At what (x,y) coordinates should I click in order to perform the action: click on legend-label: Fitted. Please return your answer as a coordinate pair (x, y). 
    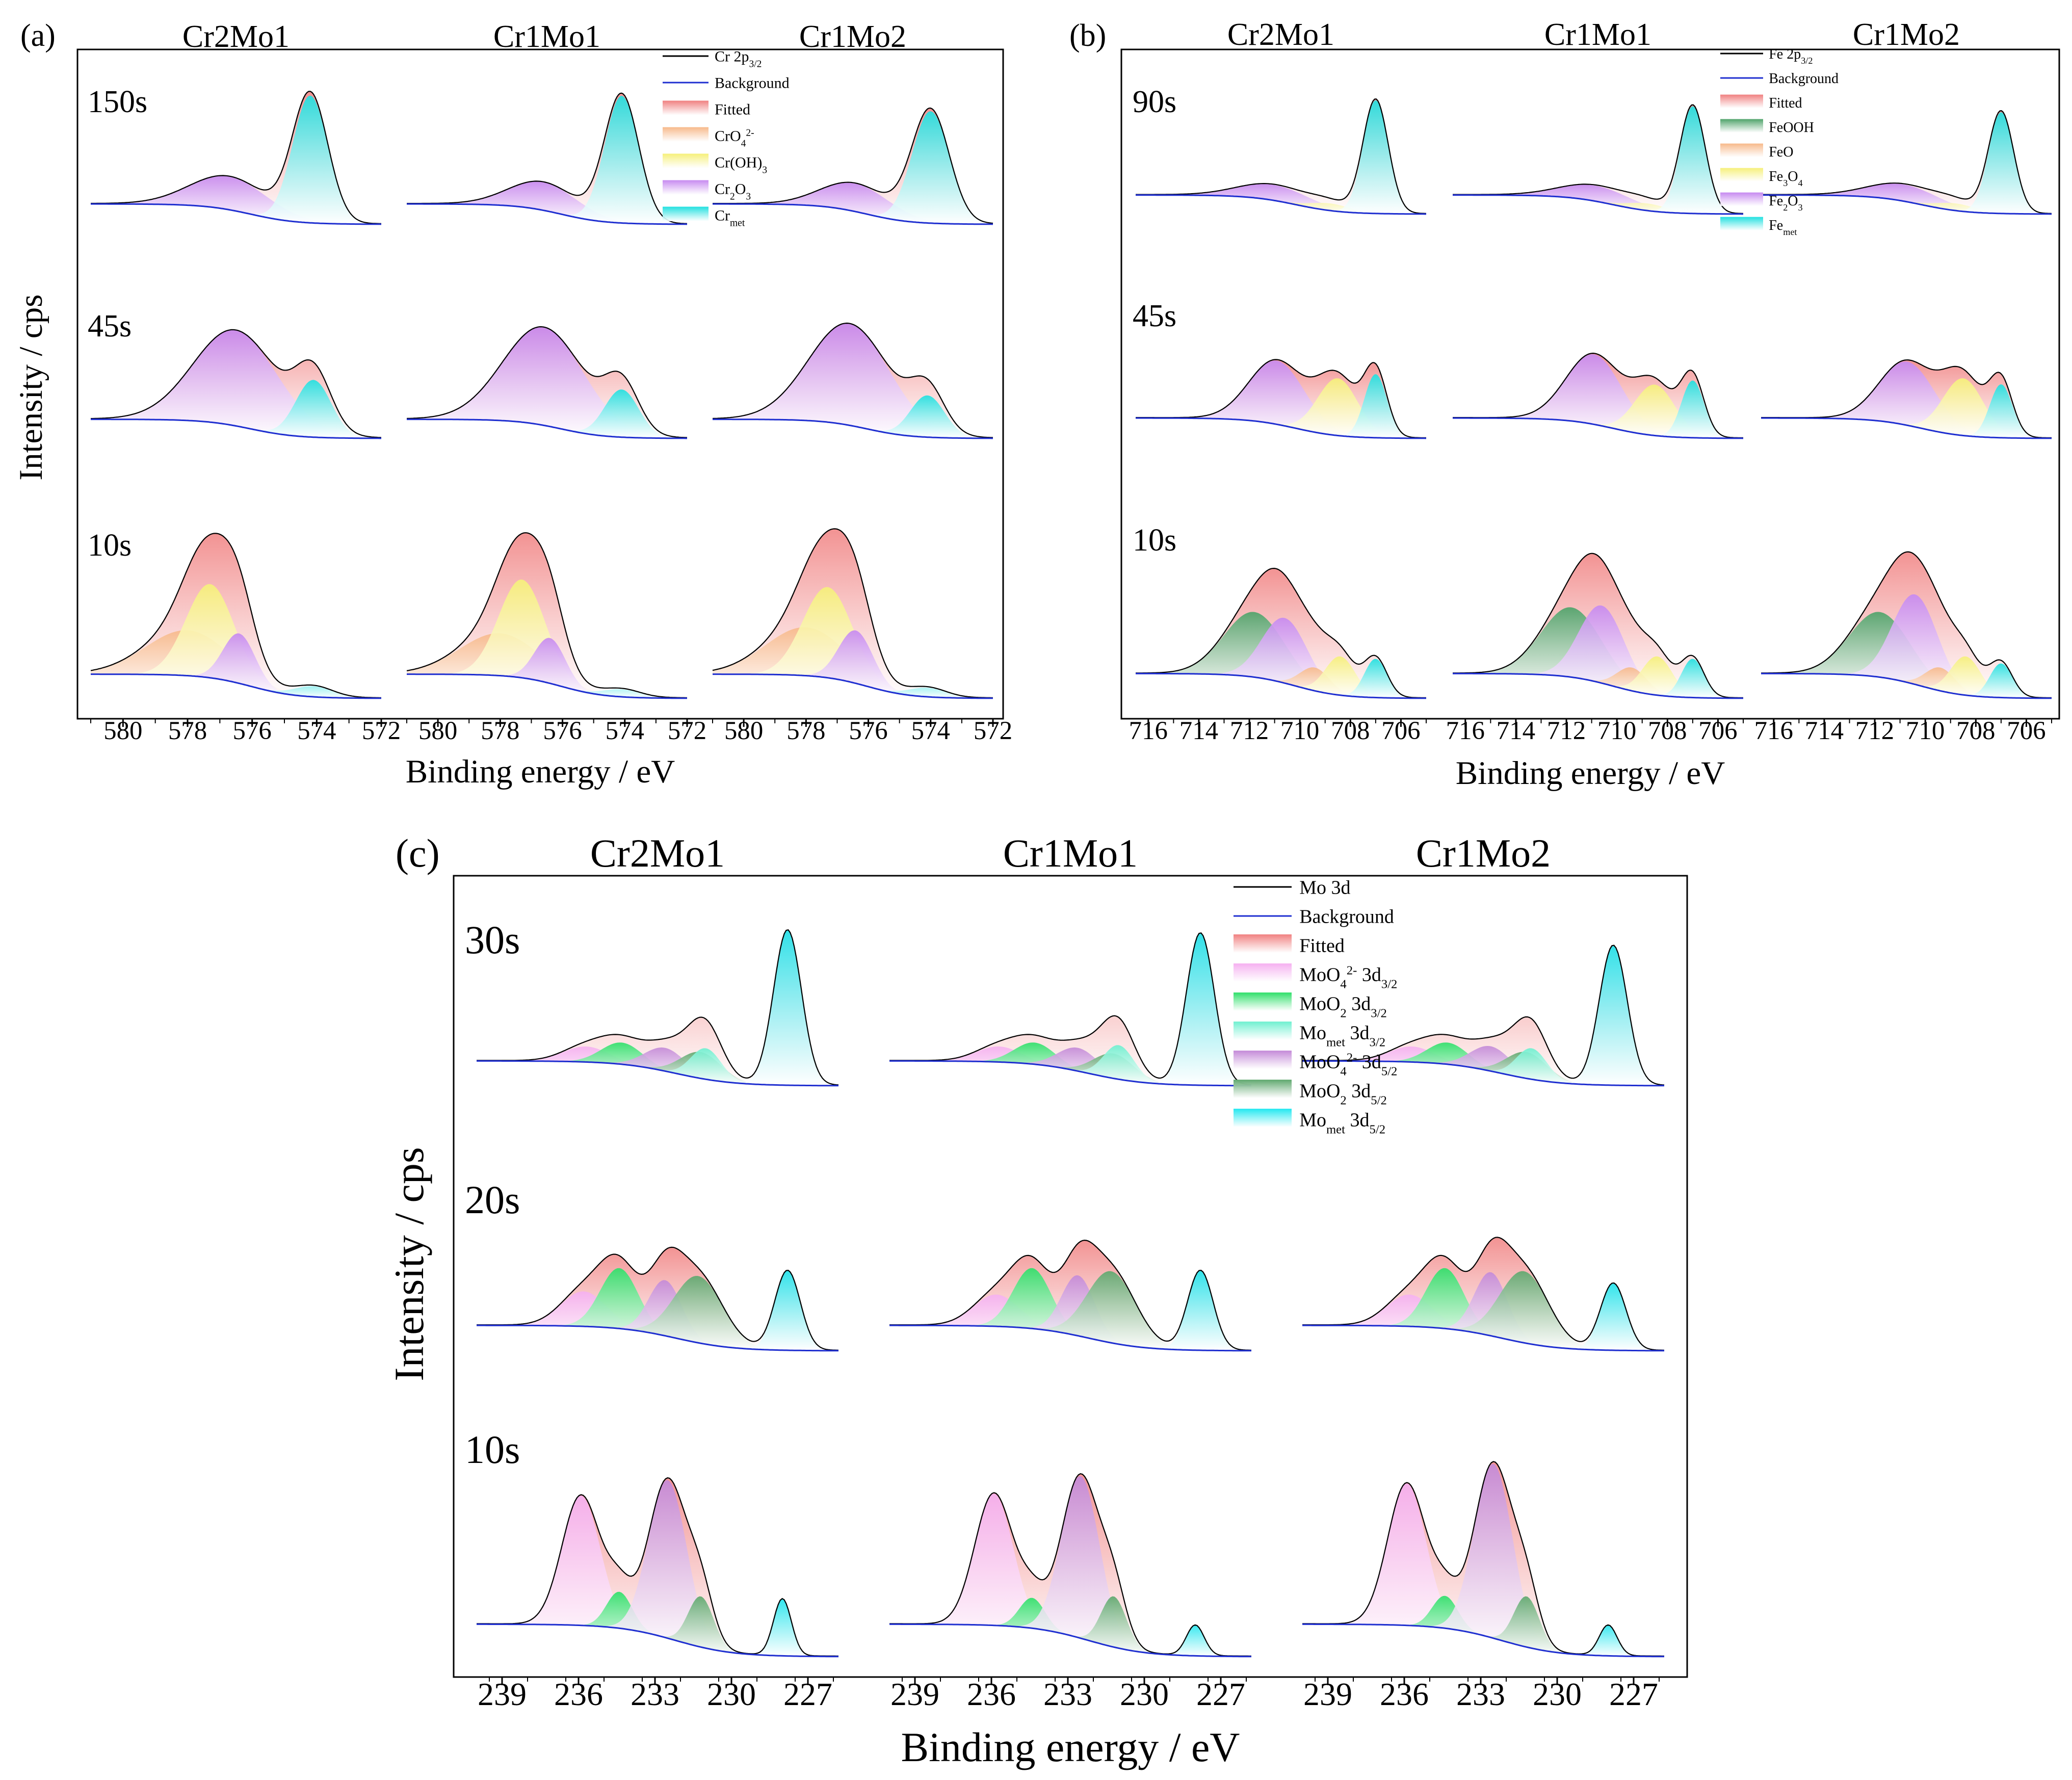
    Looking at the image, I should click on (732, 109).